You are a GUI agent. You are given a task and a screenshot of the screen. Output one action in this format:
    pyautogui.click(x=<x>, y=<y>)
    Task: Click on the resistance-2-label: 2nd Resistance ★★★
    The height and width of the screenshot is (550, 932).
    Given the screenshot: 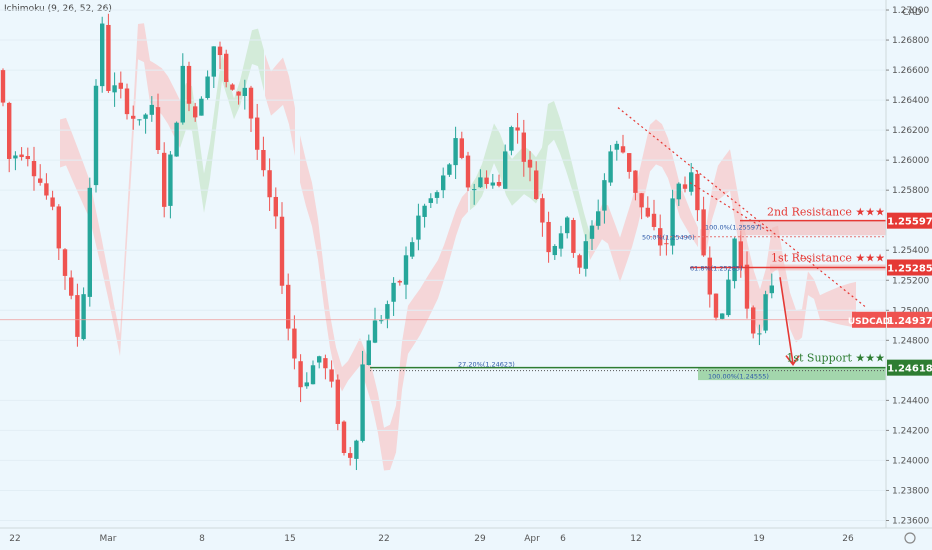 What is the action you would take?
    pyautogui.click(x=826, y=212)
    